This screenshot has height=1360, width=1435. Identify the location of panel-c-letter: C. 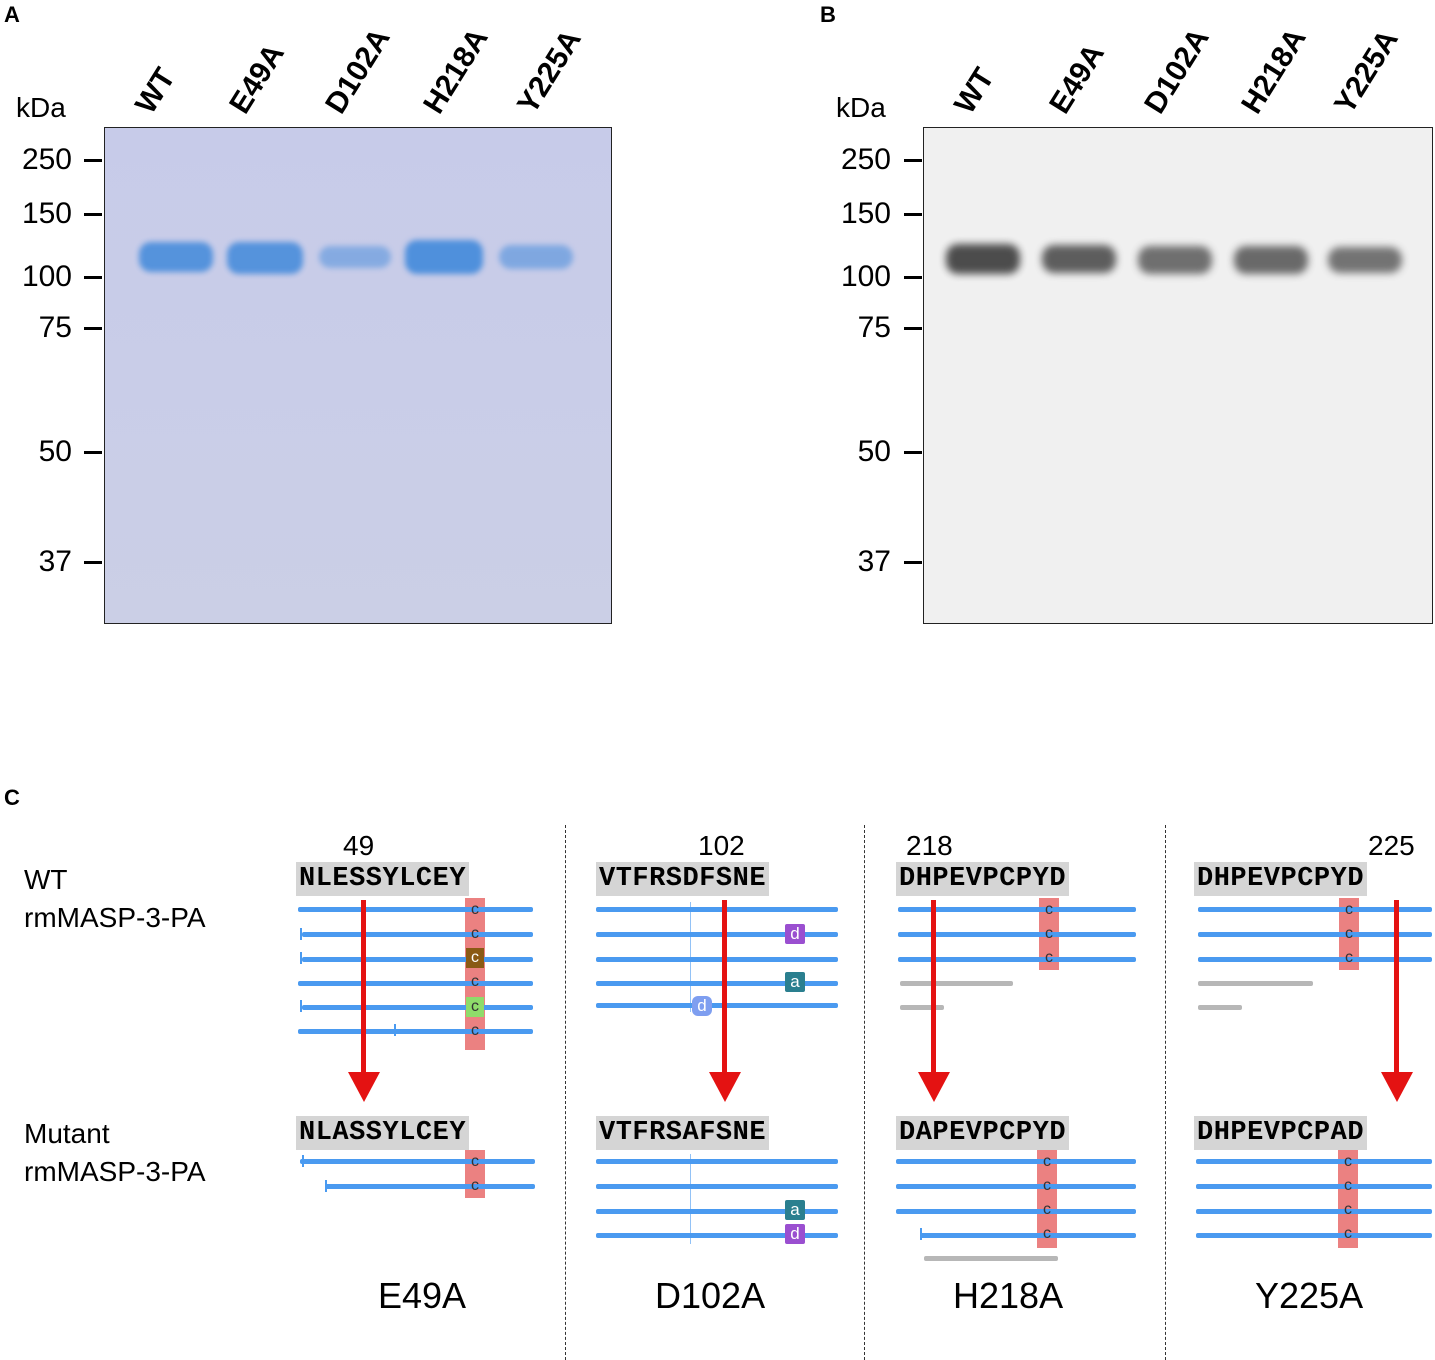
(12, 797).